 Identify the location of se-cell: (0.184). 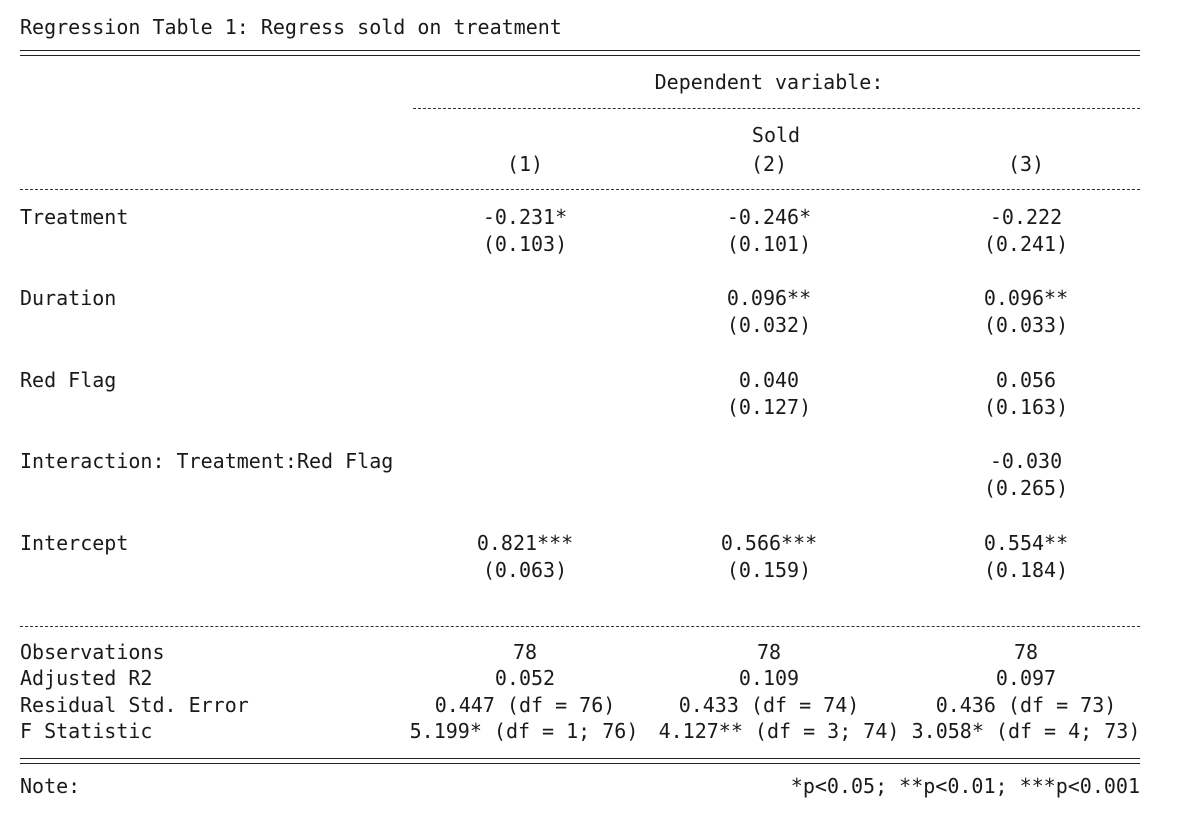
(1026, 570).